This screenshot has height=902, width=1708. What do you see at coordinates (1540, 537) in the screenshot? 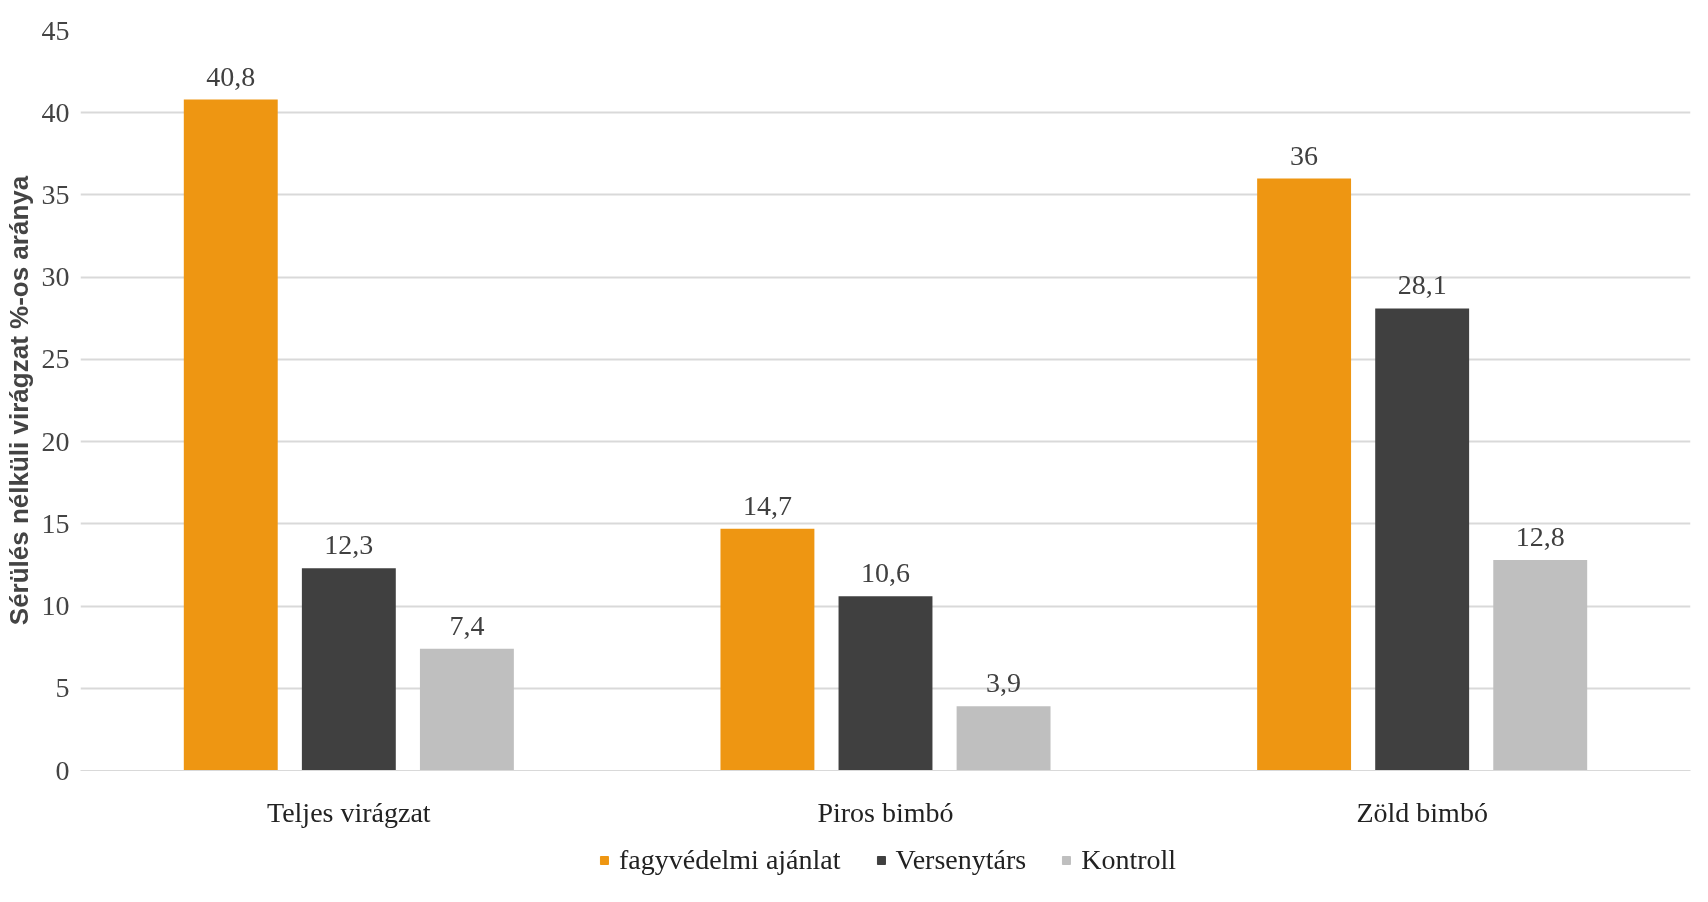
I see `data-label: 12,8` at bounding box center [1540, 537].